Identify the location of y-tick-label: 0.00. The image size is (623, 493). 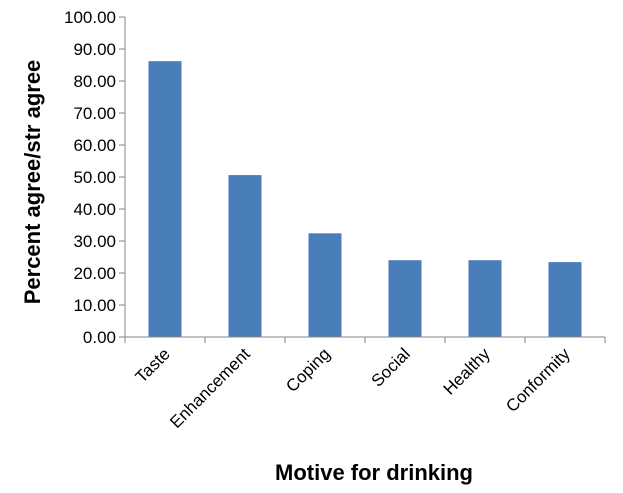
(99, 337).